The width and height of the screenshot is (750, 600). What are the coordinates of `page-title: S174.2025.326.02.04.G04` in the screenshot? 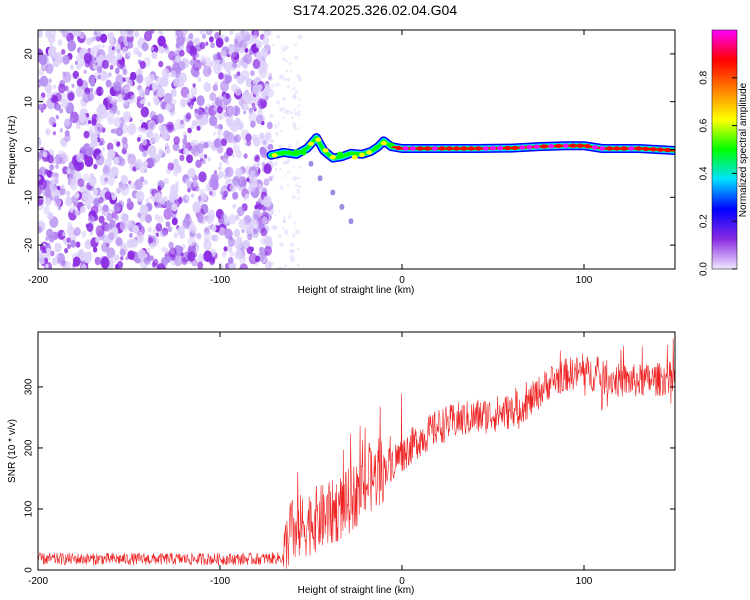 It's located at (375, 10).